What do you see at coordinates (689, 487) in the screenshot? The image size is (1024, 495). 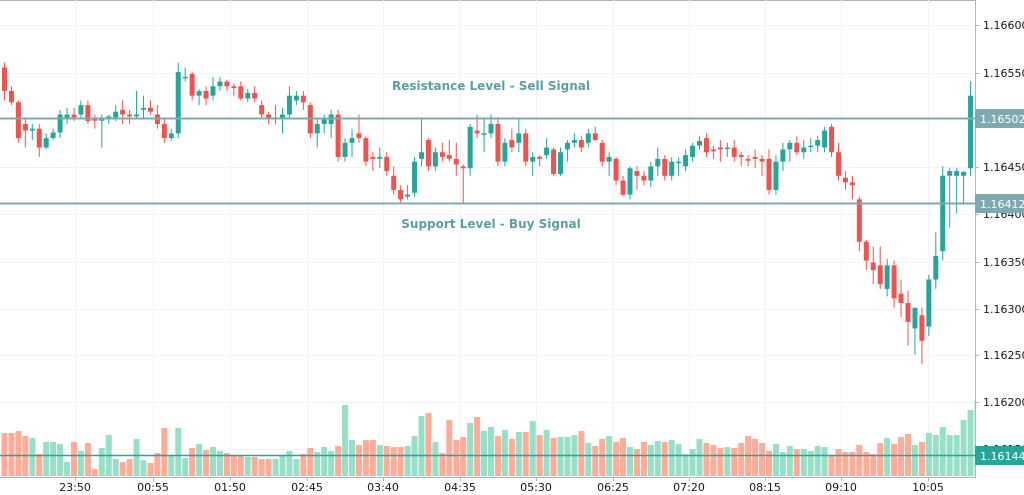 I see `time-tick-label: 07:20` at bounding box center [689, 487].